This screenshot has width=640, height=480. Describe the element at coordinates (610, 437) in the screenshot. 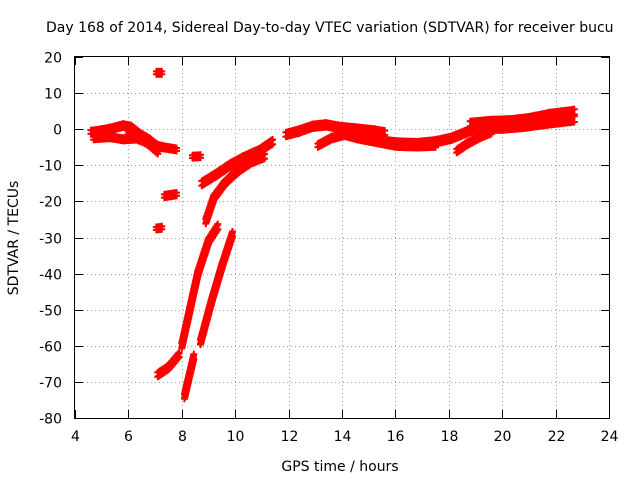

I see `x-tick-label: 24` at that location.